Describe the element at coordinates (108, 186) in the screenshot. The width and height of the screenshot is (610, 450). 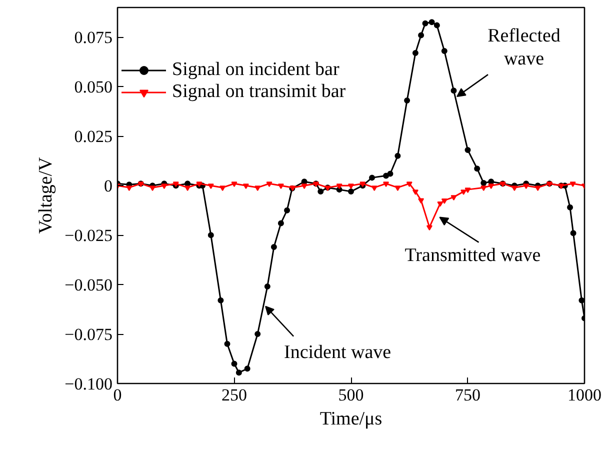
I see `y-tick-label: 0` at that location.